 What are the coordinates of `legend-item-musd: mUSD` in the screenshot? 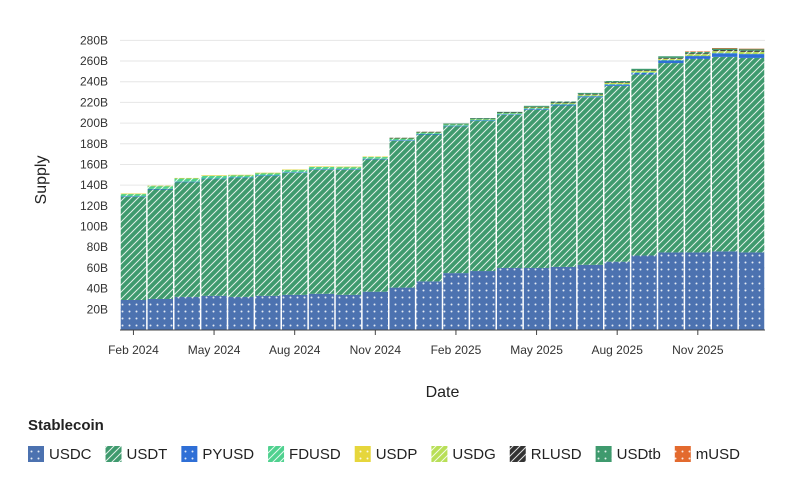 It's located at (707, 454).